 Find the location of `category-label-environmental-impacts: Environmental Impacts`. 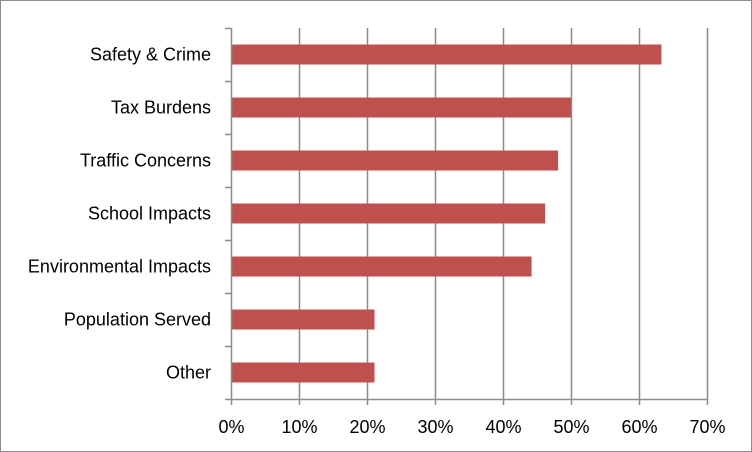

category-label-environmental-impacts: Environmental Impacts is located at coordinates (119, 267).